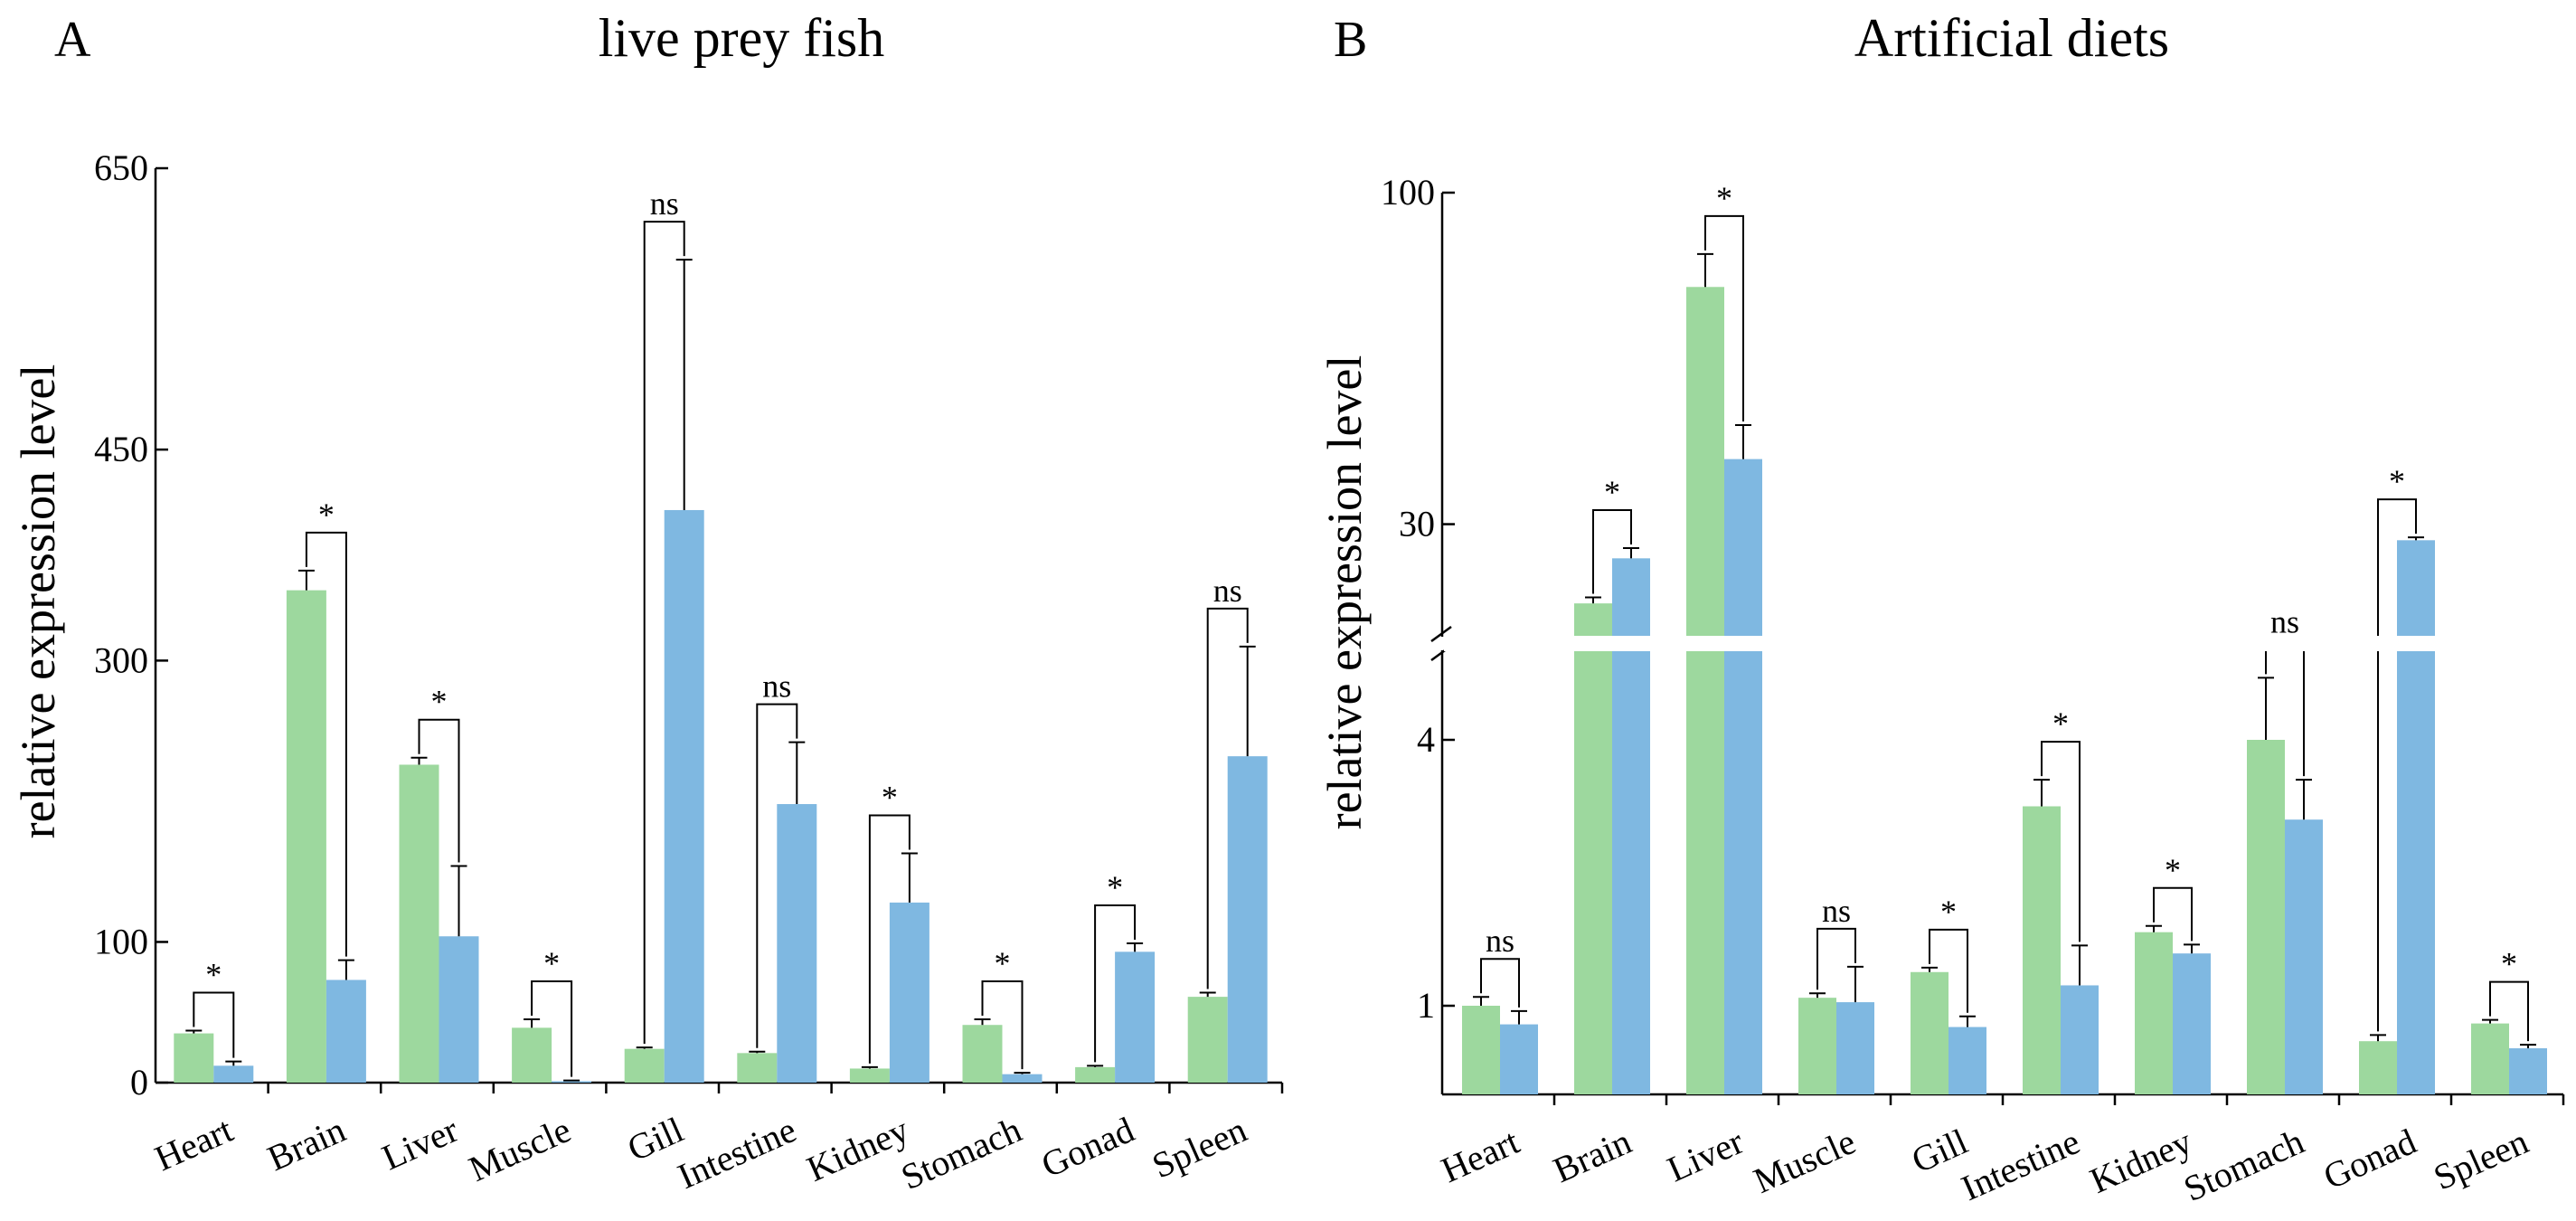  What do you see at coordinates (961, 1153) in the screenshot?
I see `panel-a-category-label: Stomach` at bounding box center [961, 1153].